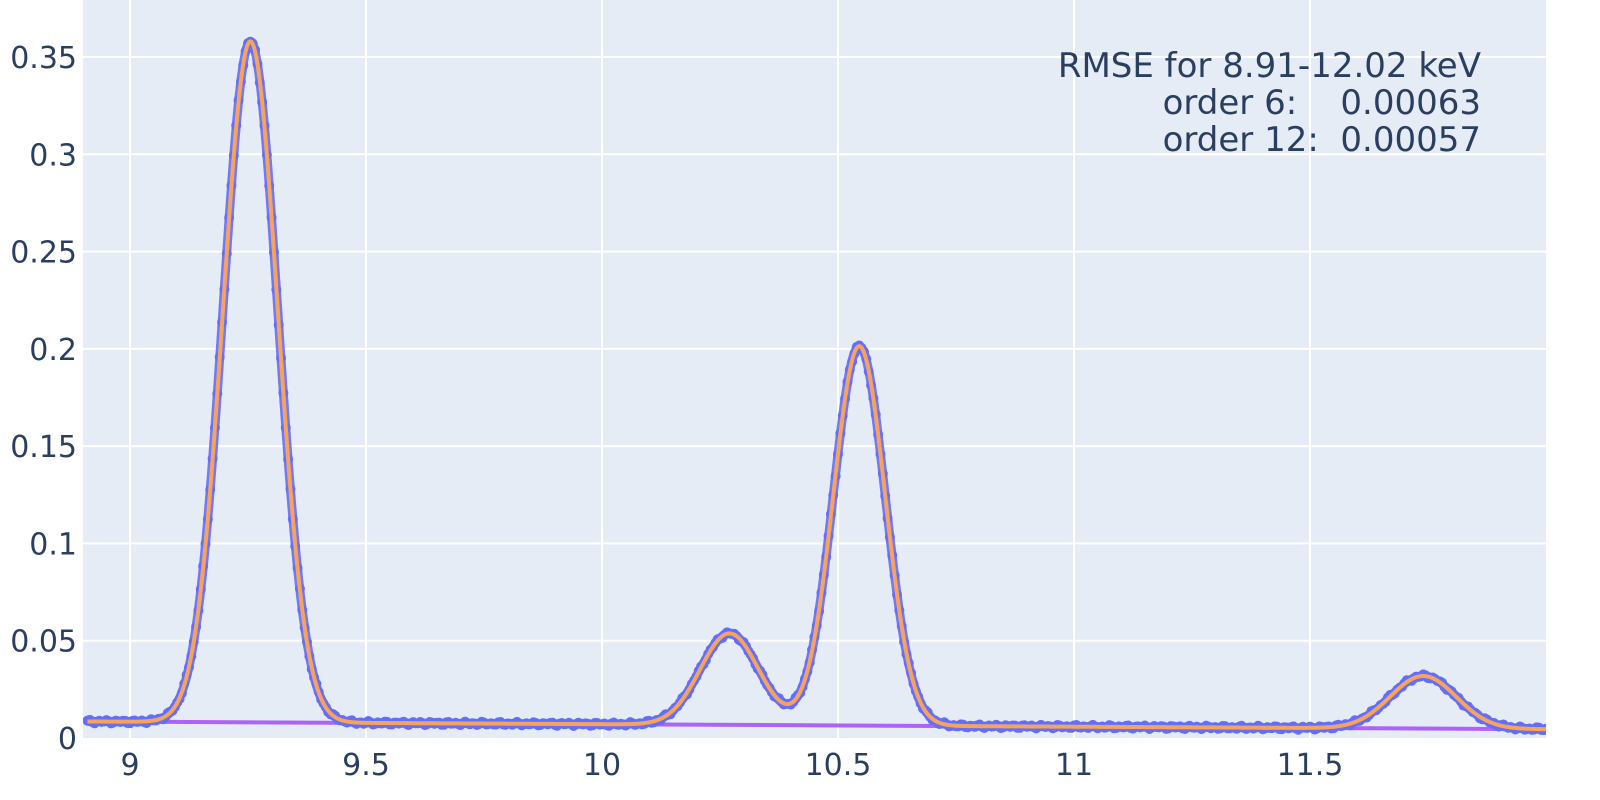 This screenshot has width=1600, height=800. What do you see at coordinates (1074, 765) in the screenshot?
I see `x-tick-label: 11` at bounding box center [1074, 765].